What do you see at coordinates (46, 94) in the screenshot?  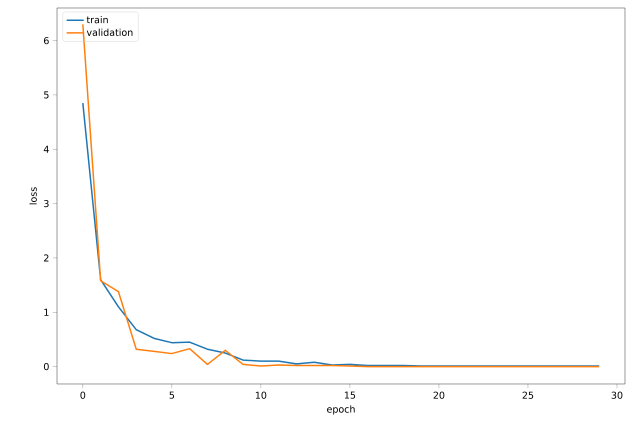 I see `y-tick-label: 5` at bounding box center [46, 94].